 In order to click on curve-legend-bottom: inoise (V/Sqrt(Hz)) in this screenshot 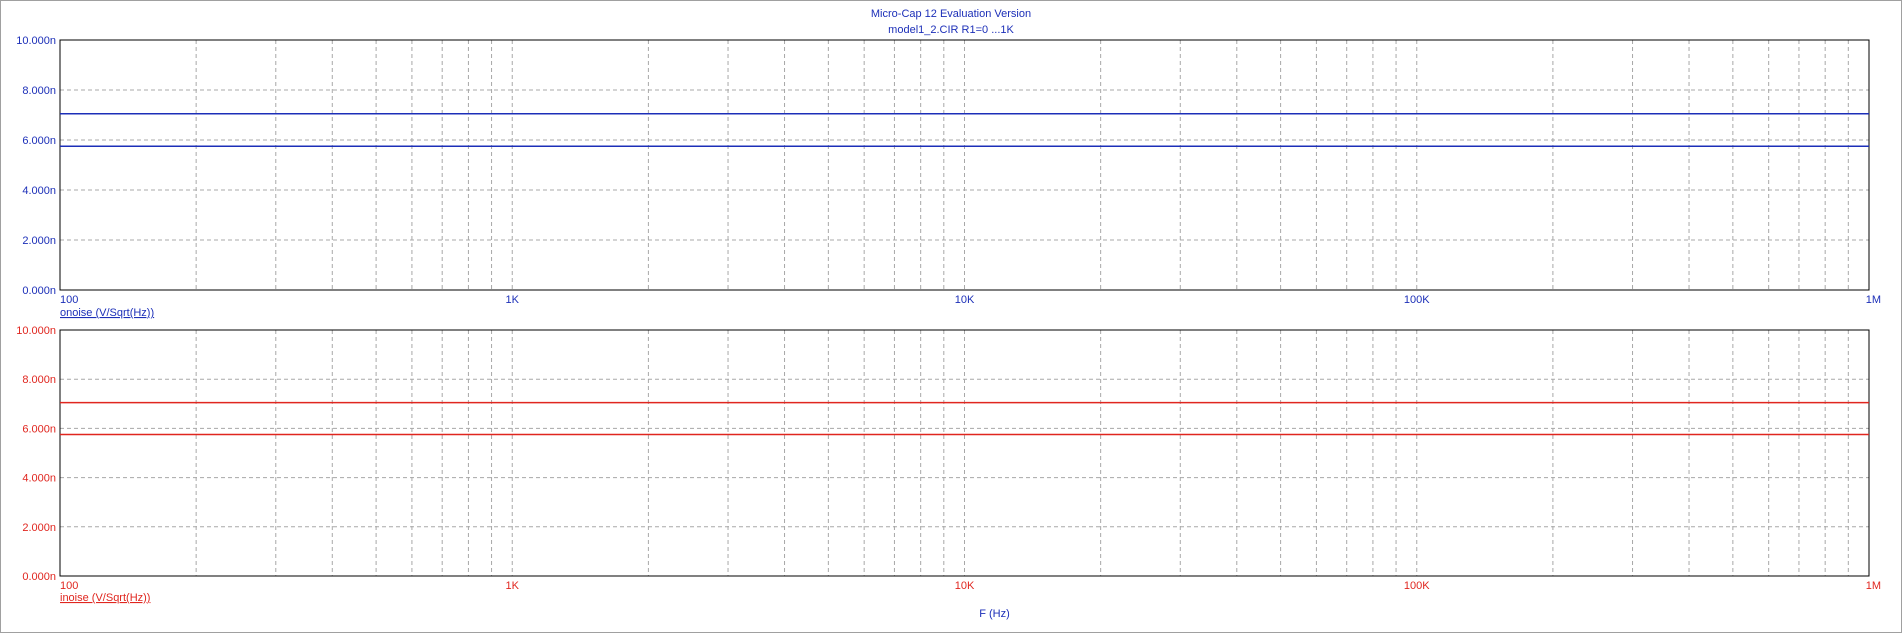, I will do `click(105, 598)`.